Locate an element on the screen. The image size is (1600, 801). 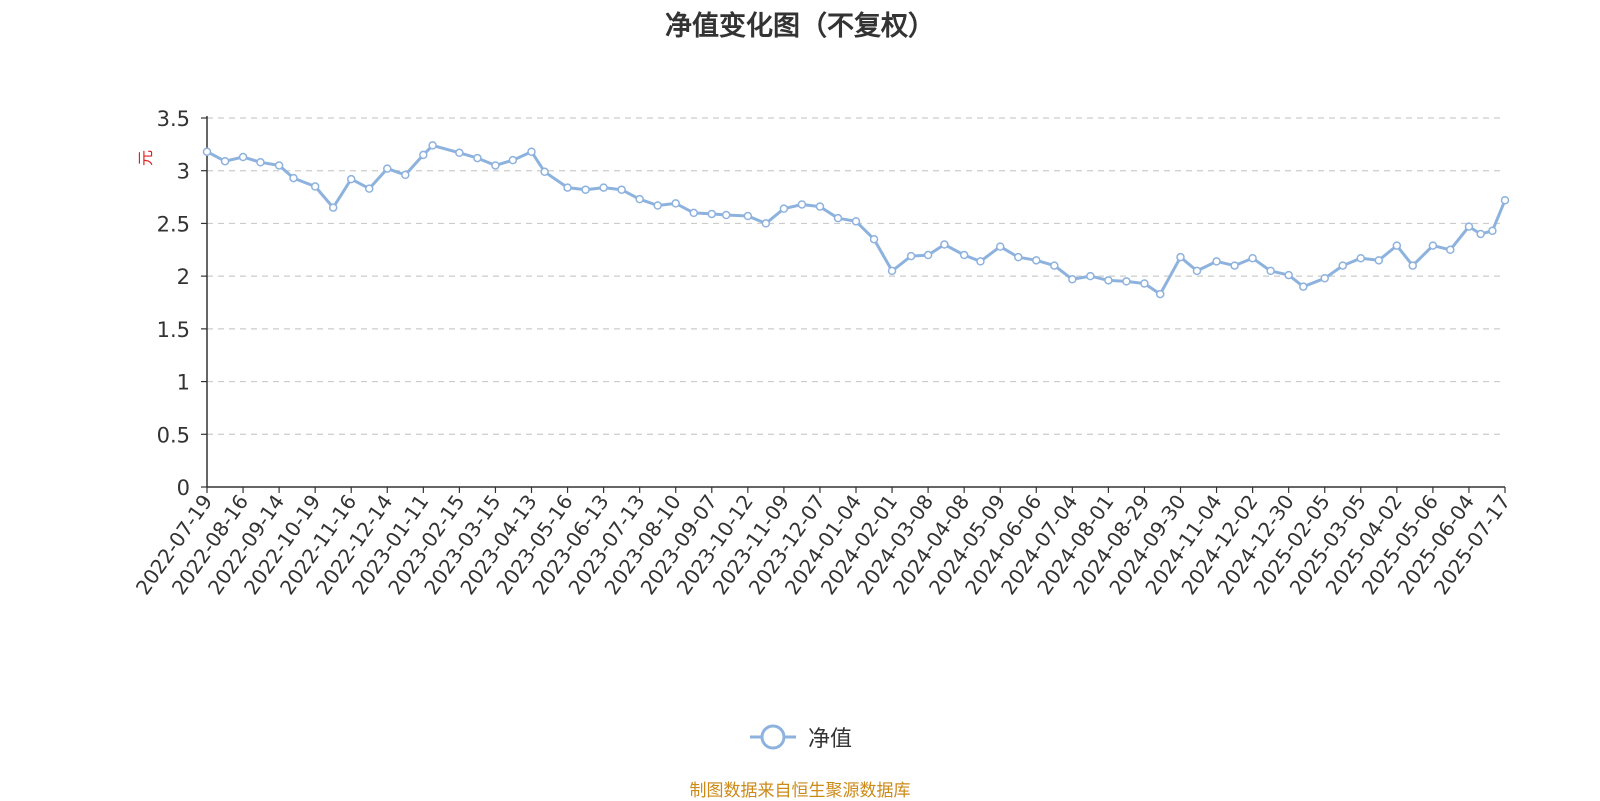
y-tick-label: 3.5 is located at coordinates (173, 119).